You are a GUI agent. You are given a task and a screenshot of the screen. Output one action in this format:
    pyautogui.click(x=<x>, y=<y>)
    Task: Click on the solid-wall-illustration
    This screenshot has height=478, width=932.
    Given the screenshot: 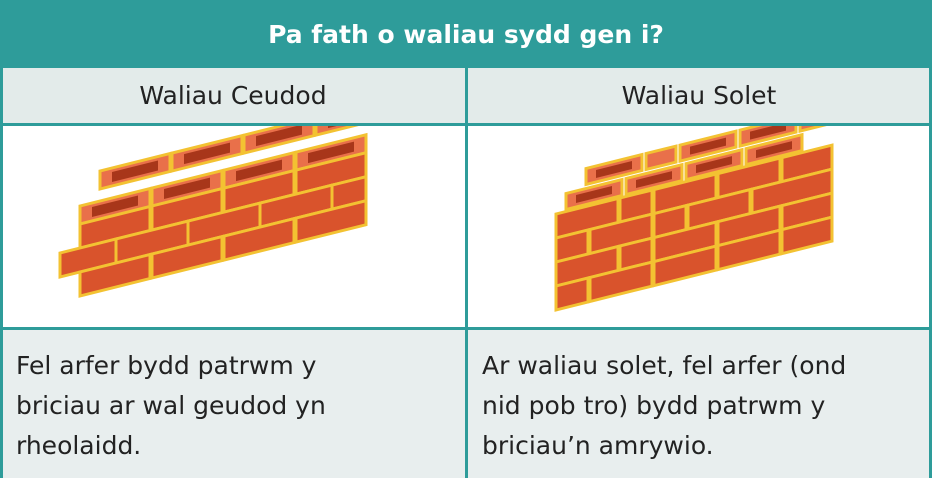 What is the action you would take?
    pyautogui.click(x=694, y=208)
    